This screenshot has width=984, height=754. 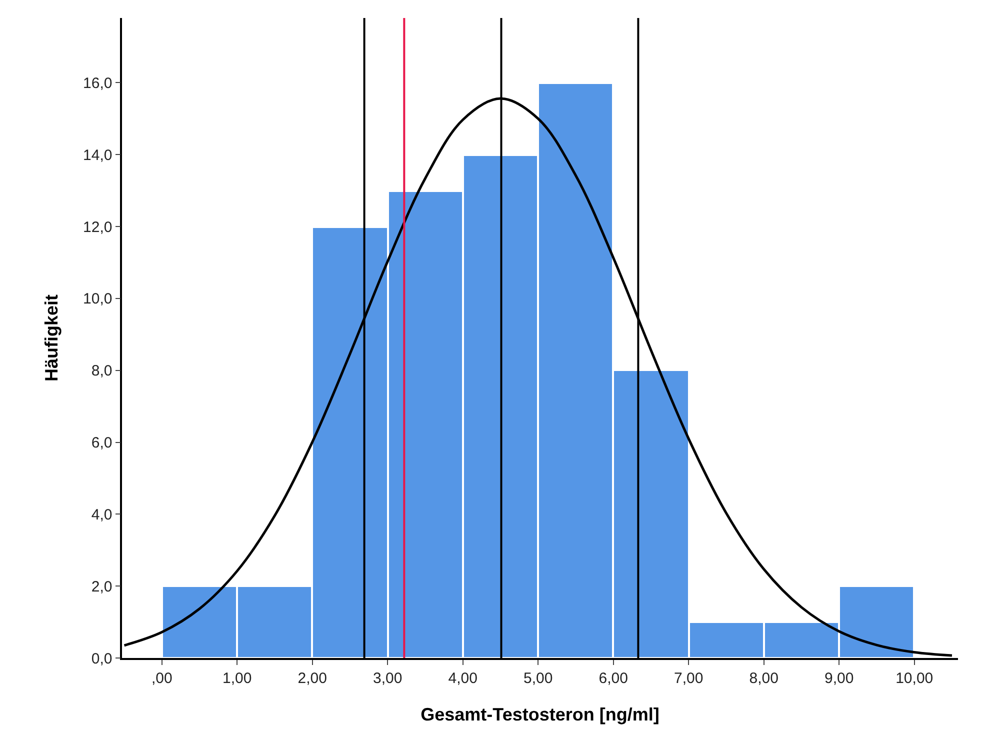 What do you see at coordinates (161, 678) in the screenshot?
I see `x-tick-label: ,00` at bounding box center [161, 678].